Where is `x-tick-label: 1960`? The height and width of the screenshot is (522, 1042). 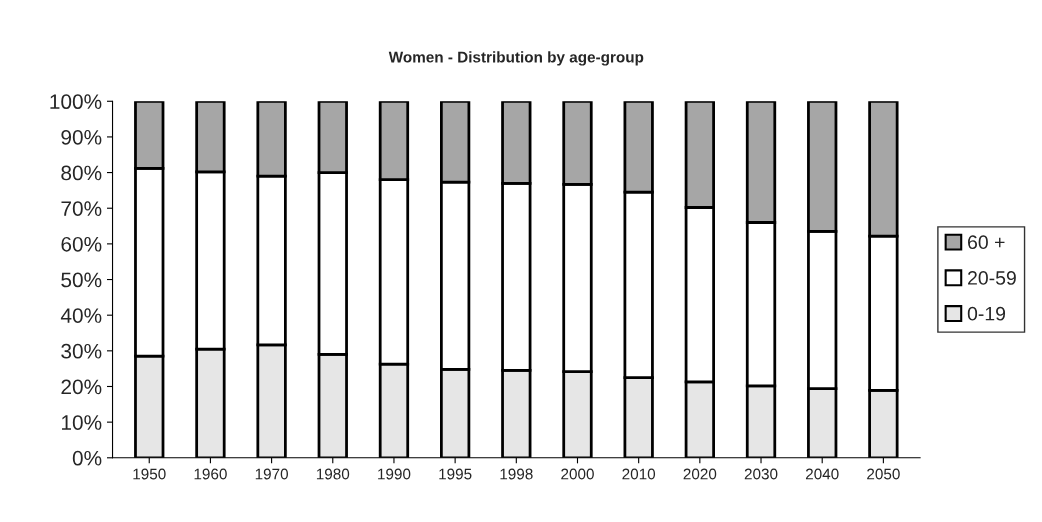 x-tick-label: 1960 is located at coordinates (210, 474).